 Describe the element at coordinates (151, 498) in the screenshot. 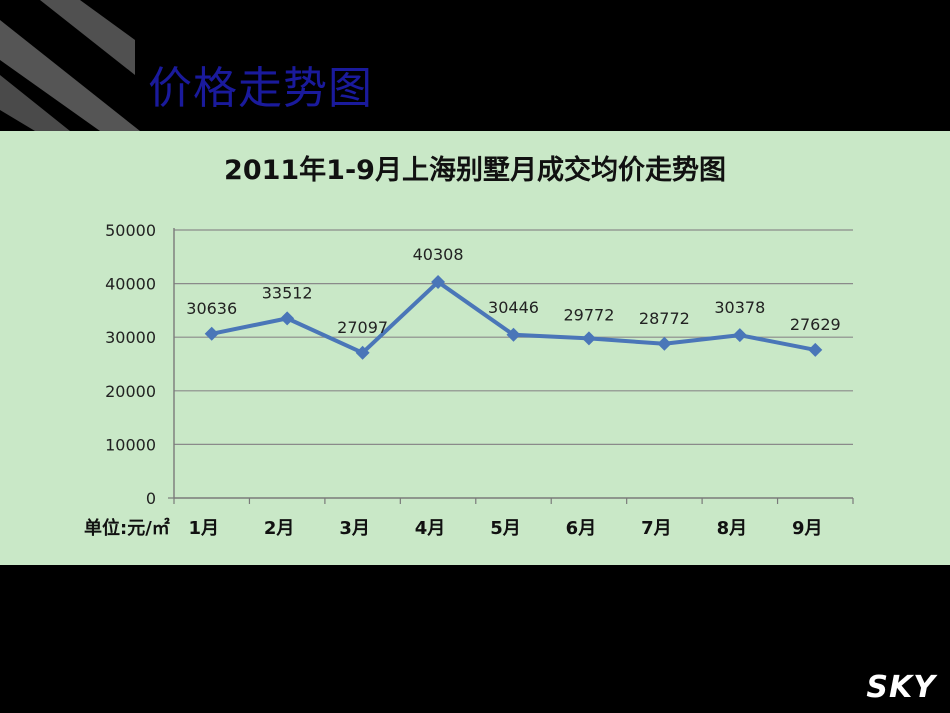

I see `y-tick-label-0: 0` at that location.